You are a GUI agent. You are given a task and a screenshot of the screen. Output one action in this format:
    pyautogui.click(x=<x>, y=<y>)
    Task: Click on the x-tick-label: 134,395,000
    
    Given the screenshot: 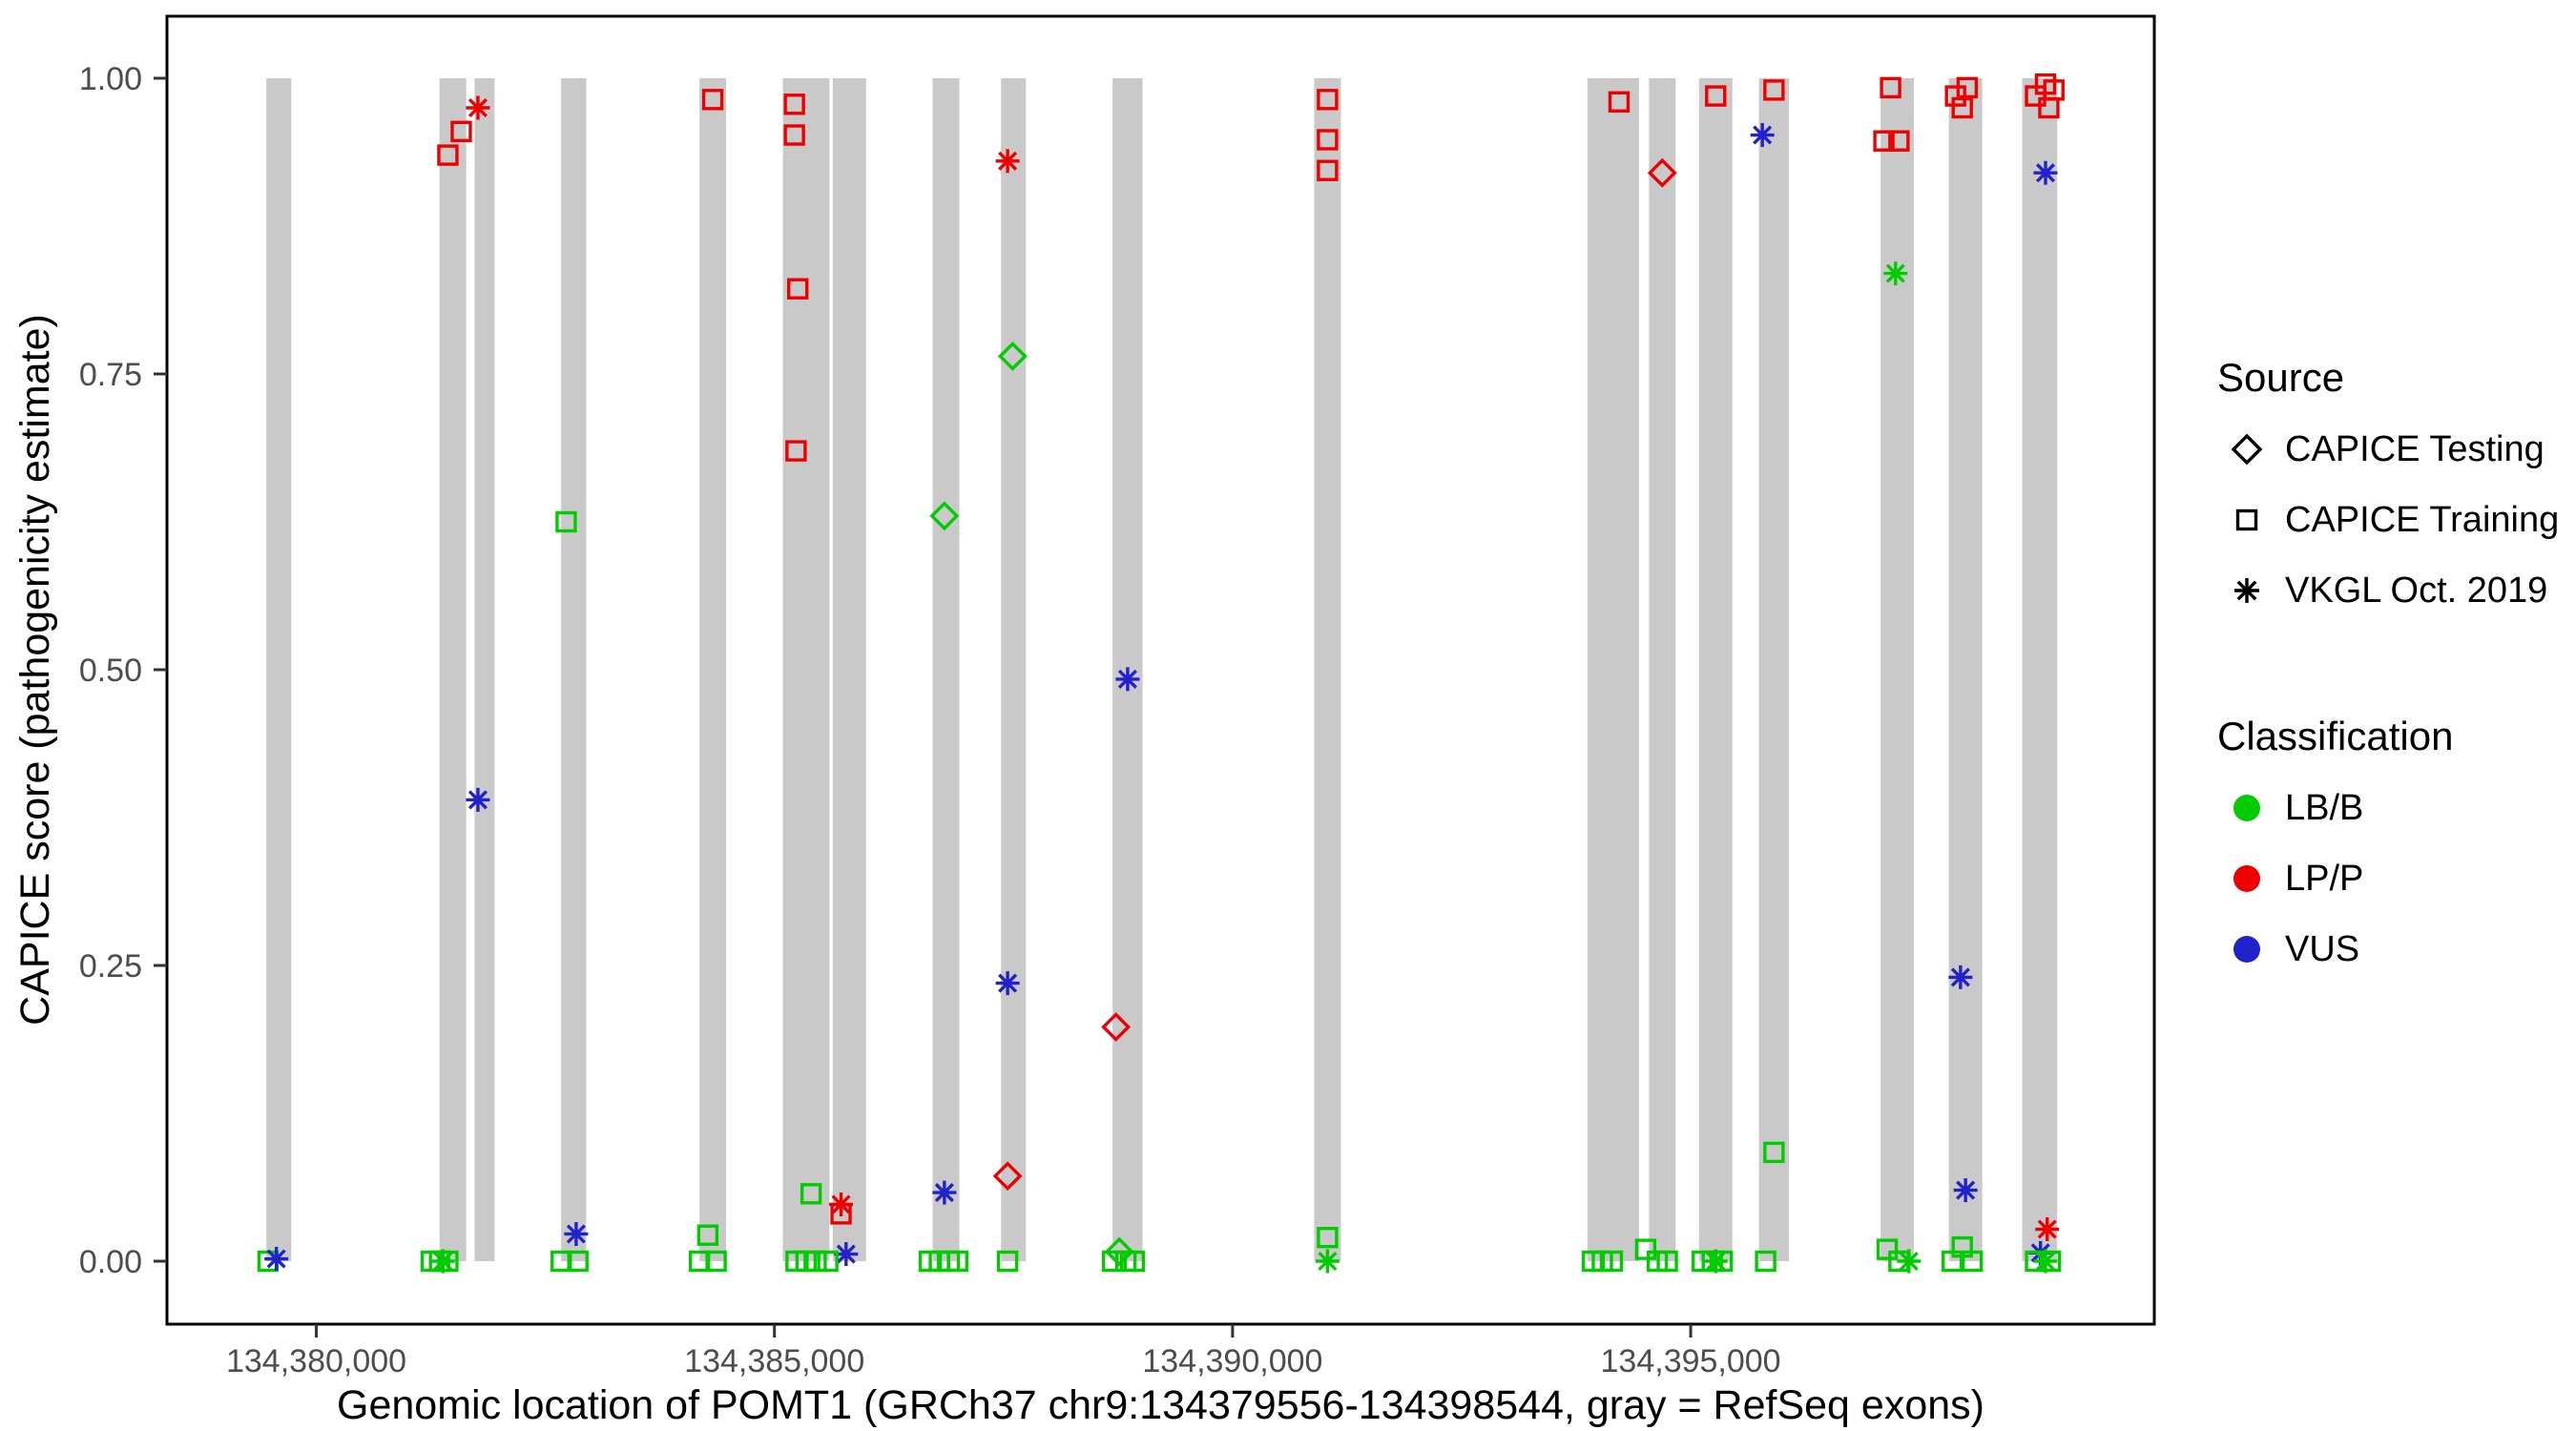 What is the action you would take?
    pyautogui.click(x=1691, y=1361)
    